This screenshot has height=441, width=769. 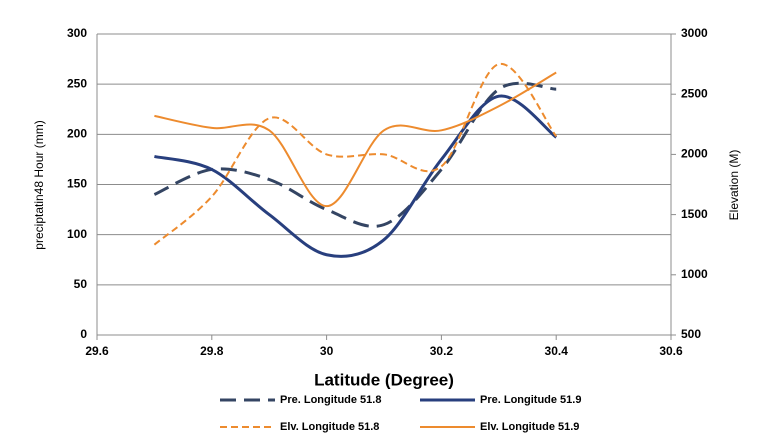 What do you see at coordinates (442, 351) in the screenshot?
I see `x-tick-label: 30.2` at bounding box center [442, 351].